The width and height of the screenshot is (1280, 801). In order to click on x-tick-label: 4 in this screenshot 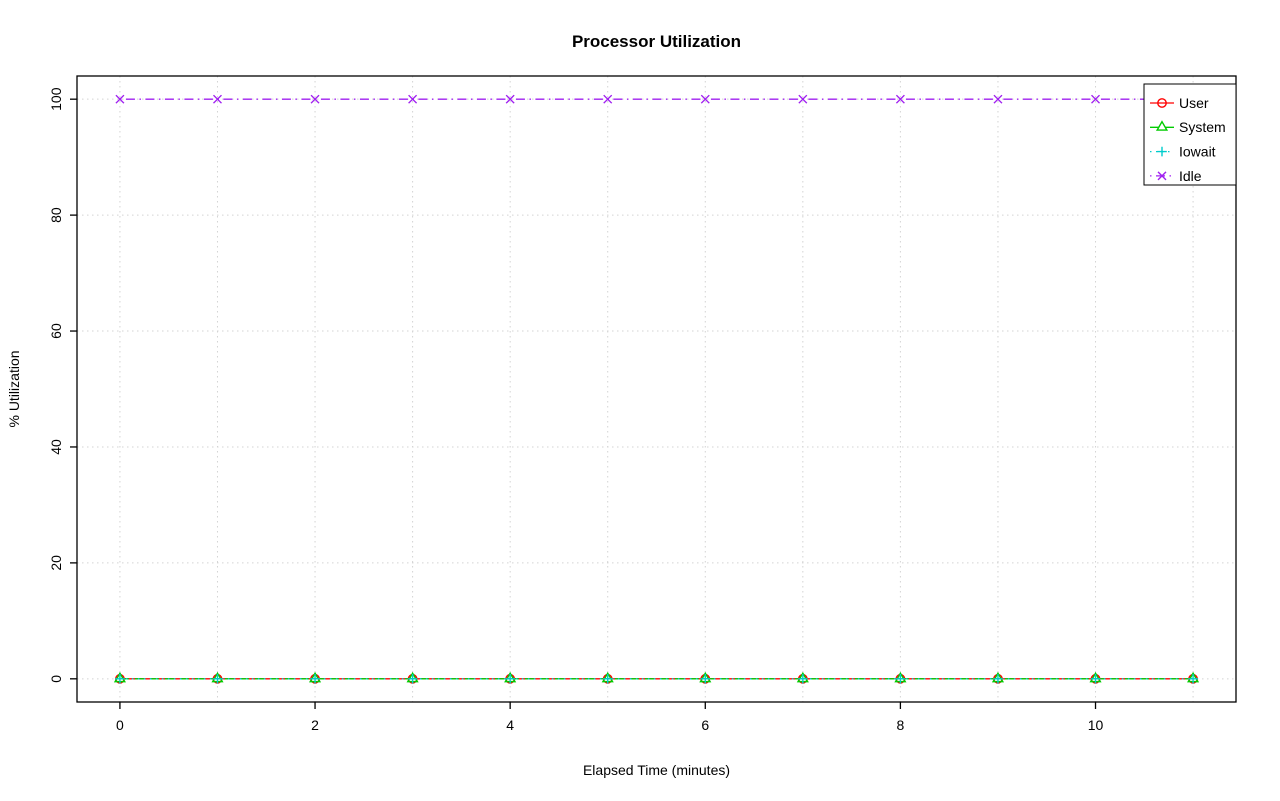, I will do `click(510, 725)`.